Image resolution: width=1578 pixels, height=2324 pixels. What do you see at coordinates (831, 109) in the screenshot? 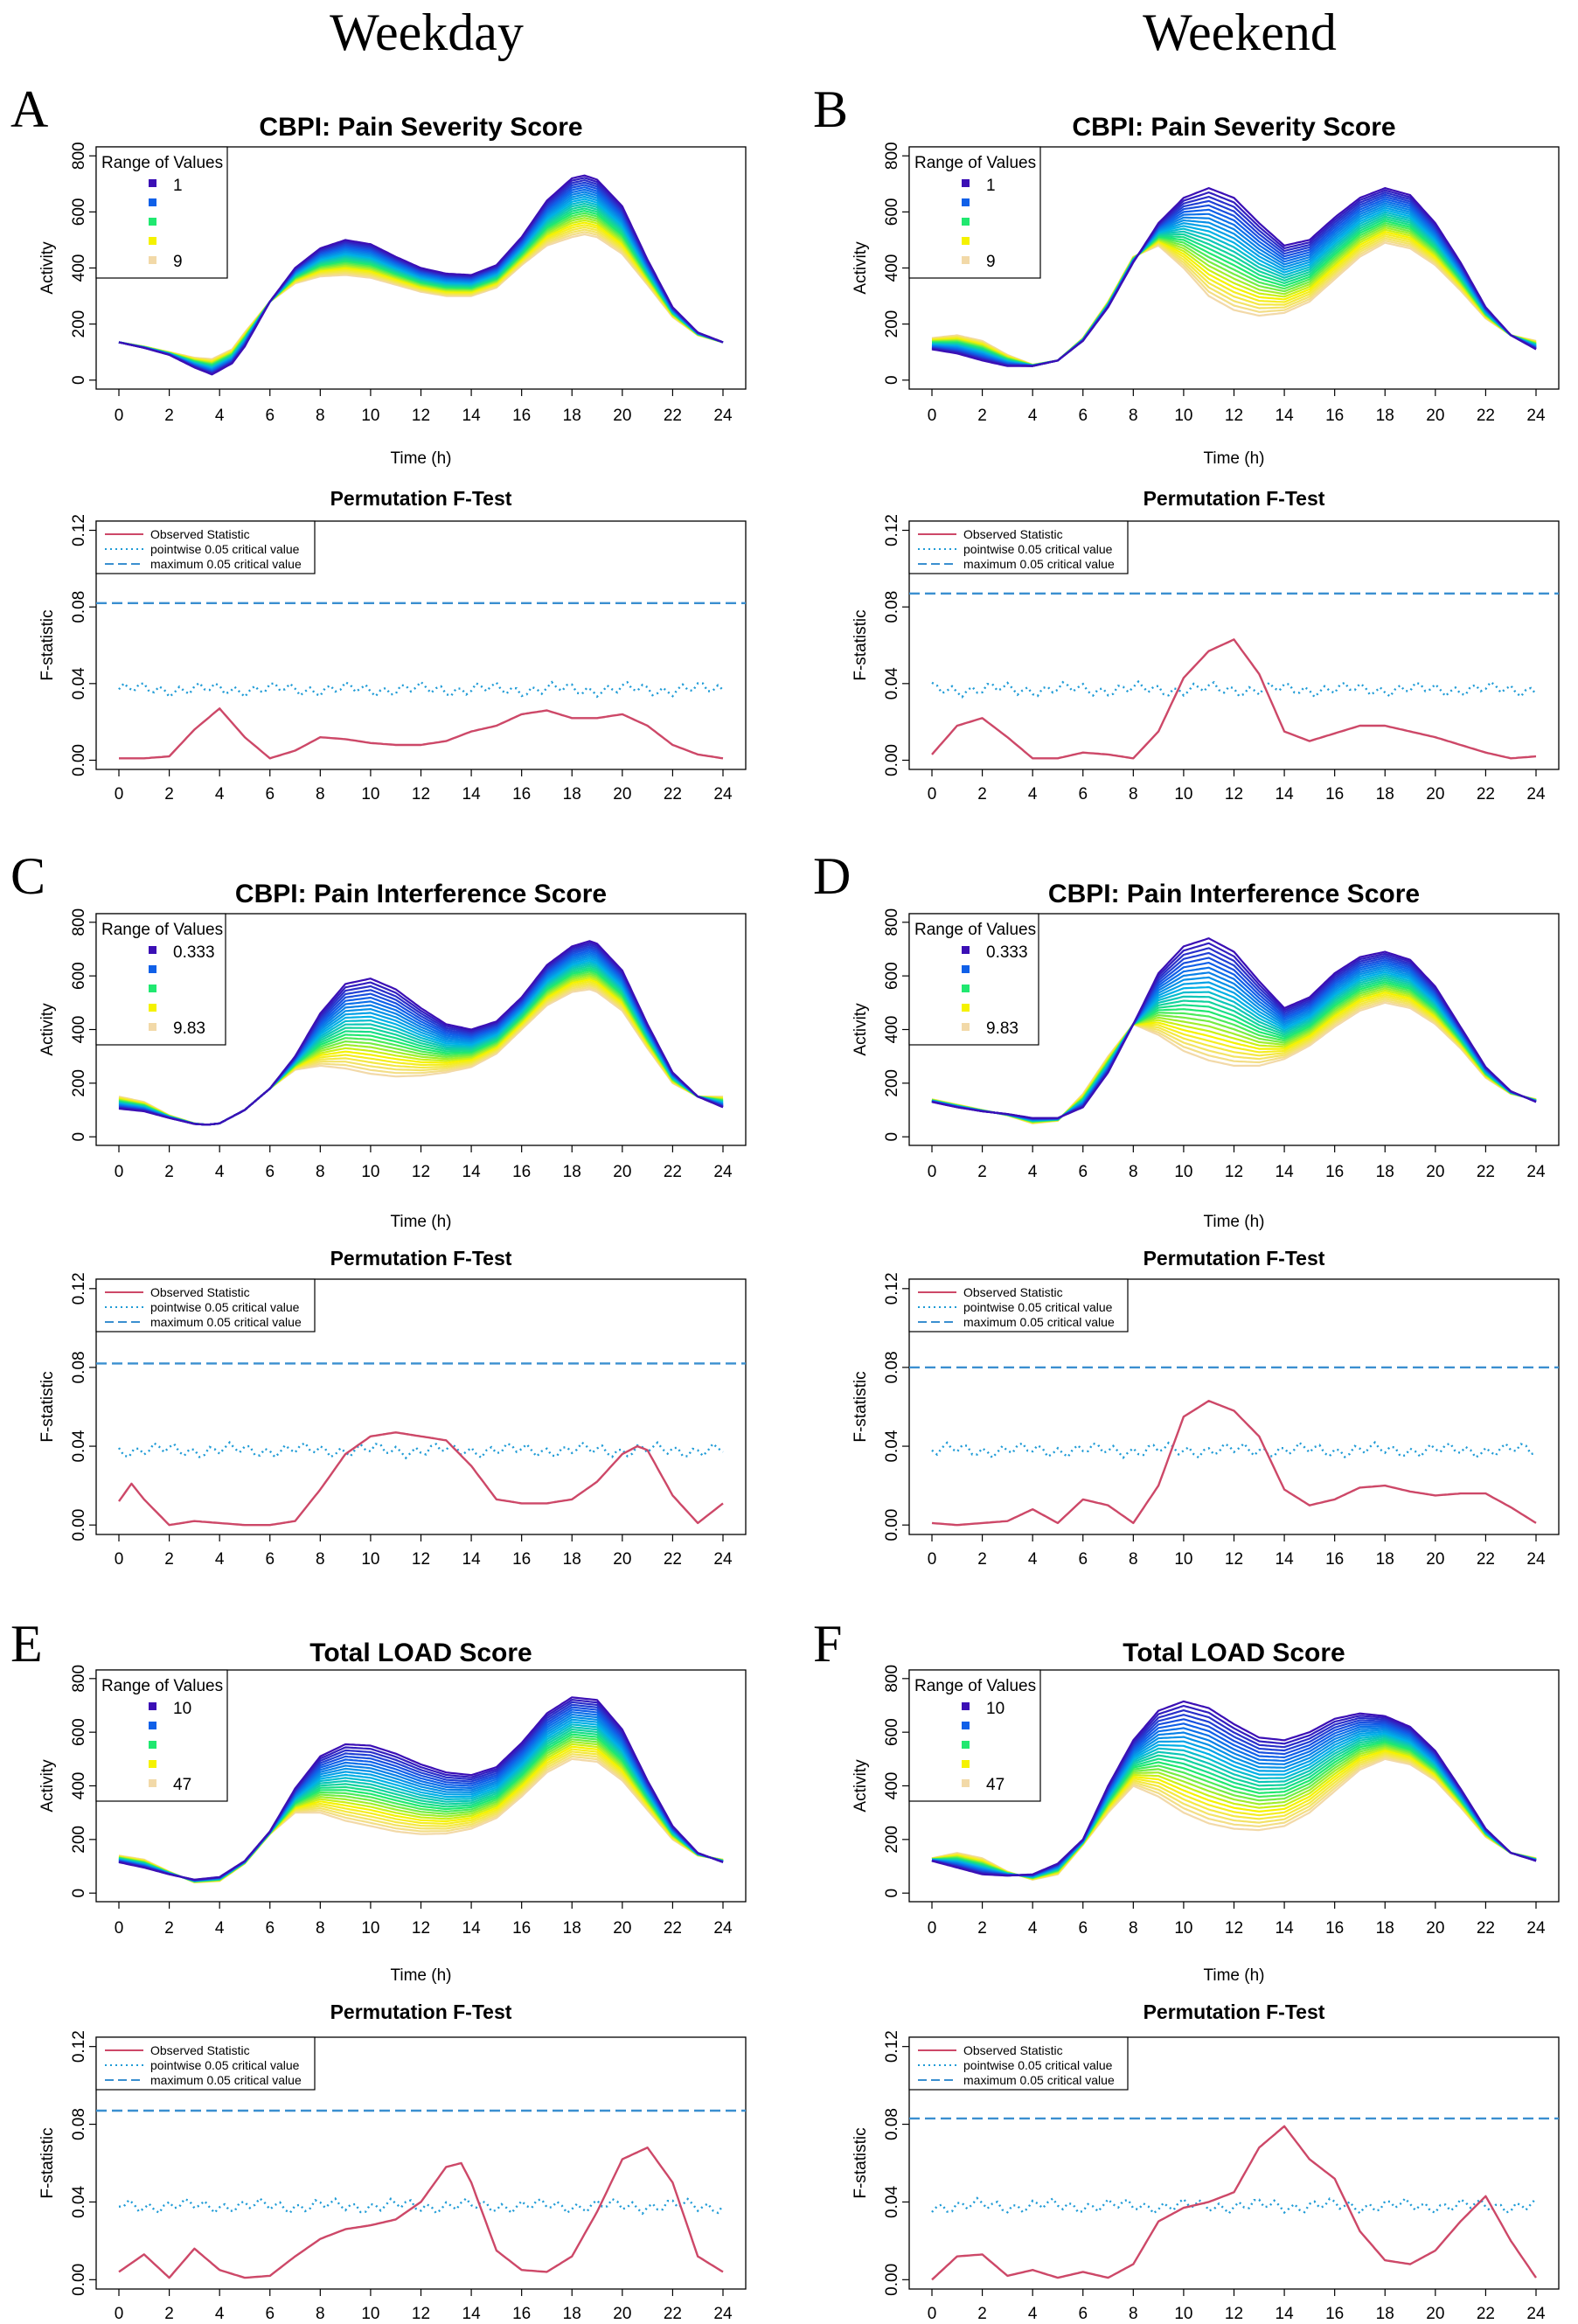
I see `panel-b-letter: B` at bounding box center [831, 109].